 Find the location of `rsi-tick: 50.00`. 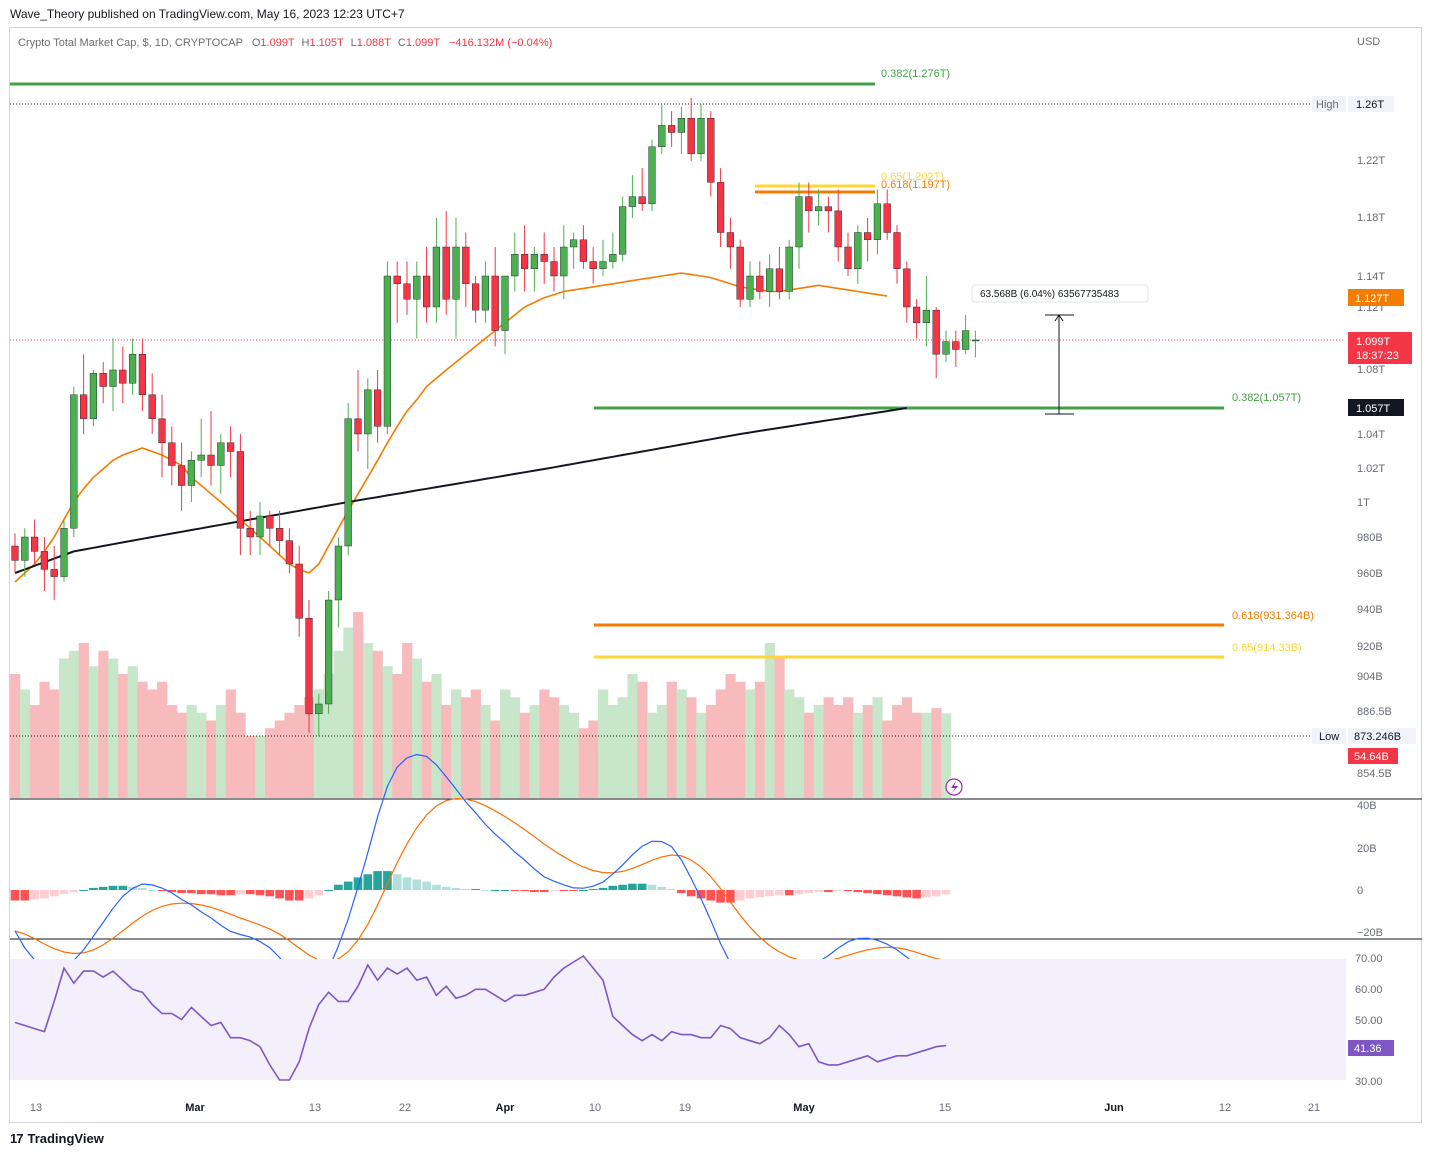

rsi-tick: 50.00 is located at coordinates (1369, 1021).